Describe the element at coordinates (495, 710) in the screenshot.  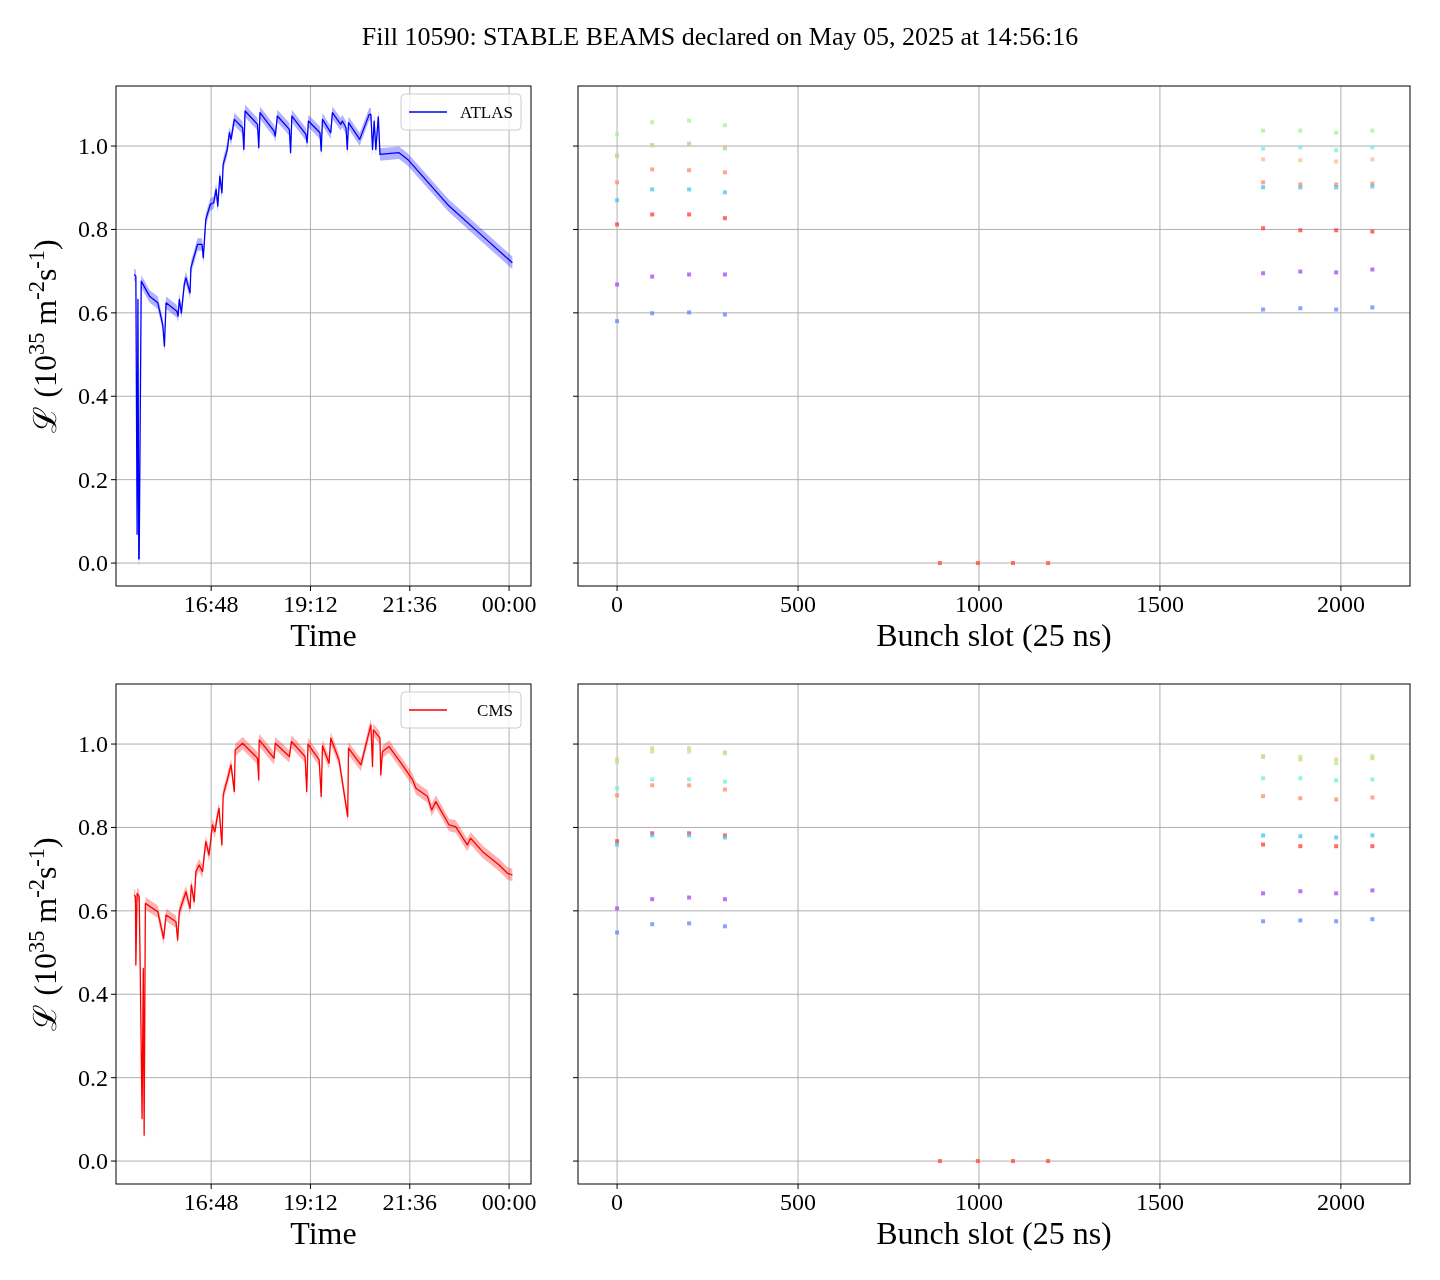
I see `legend-label: CMS` at that location.